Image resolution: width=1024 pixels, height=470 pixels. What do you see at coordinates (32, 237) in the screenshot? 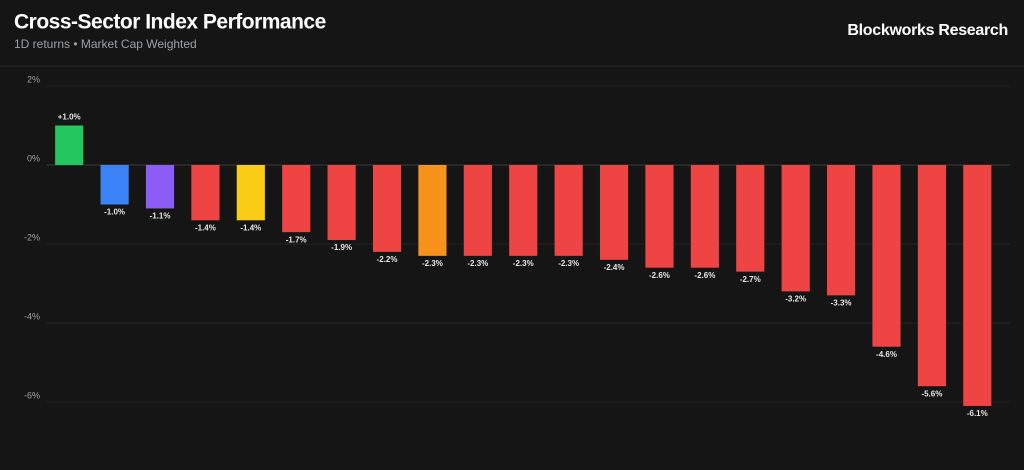
I see `y-tick-label: -2%` at bounding box center [32, 237].